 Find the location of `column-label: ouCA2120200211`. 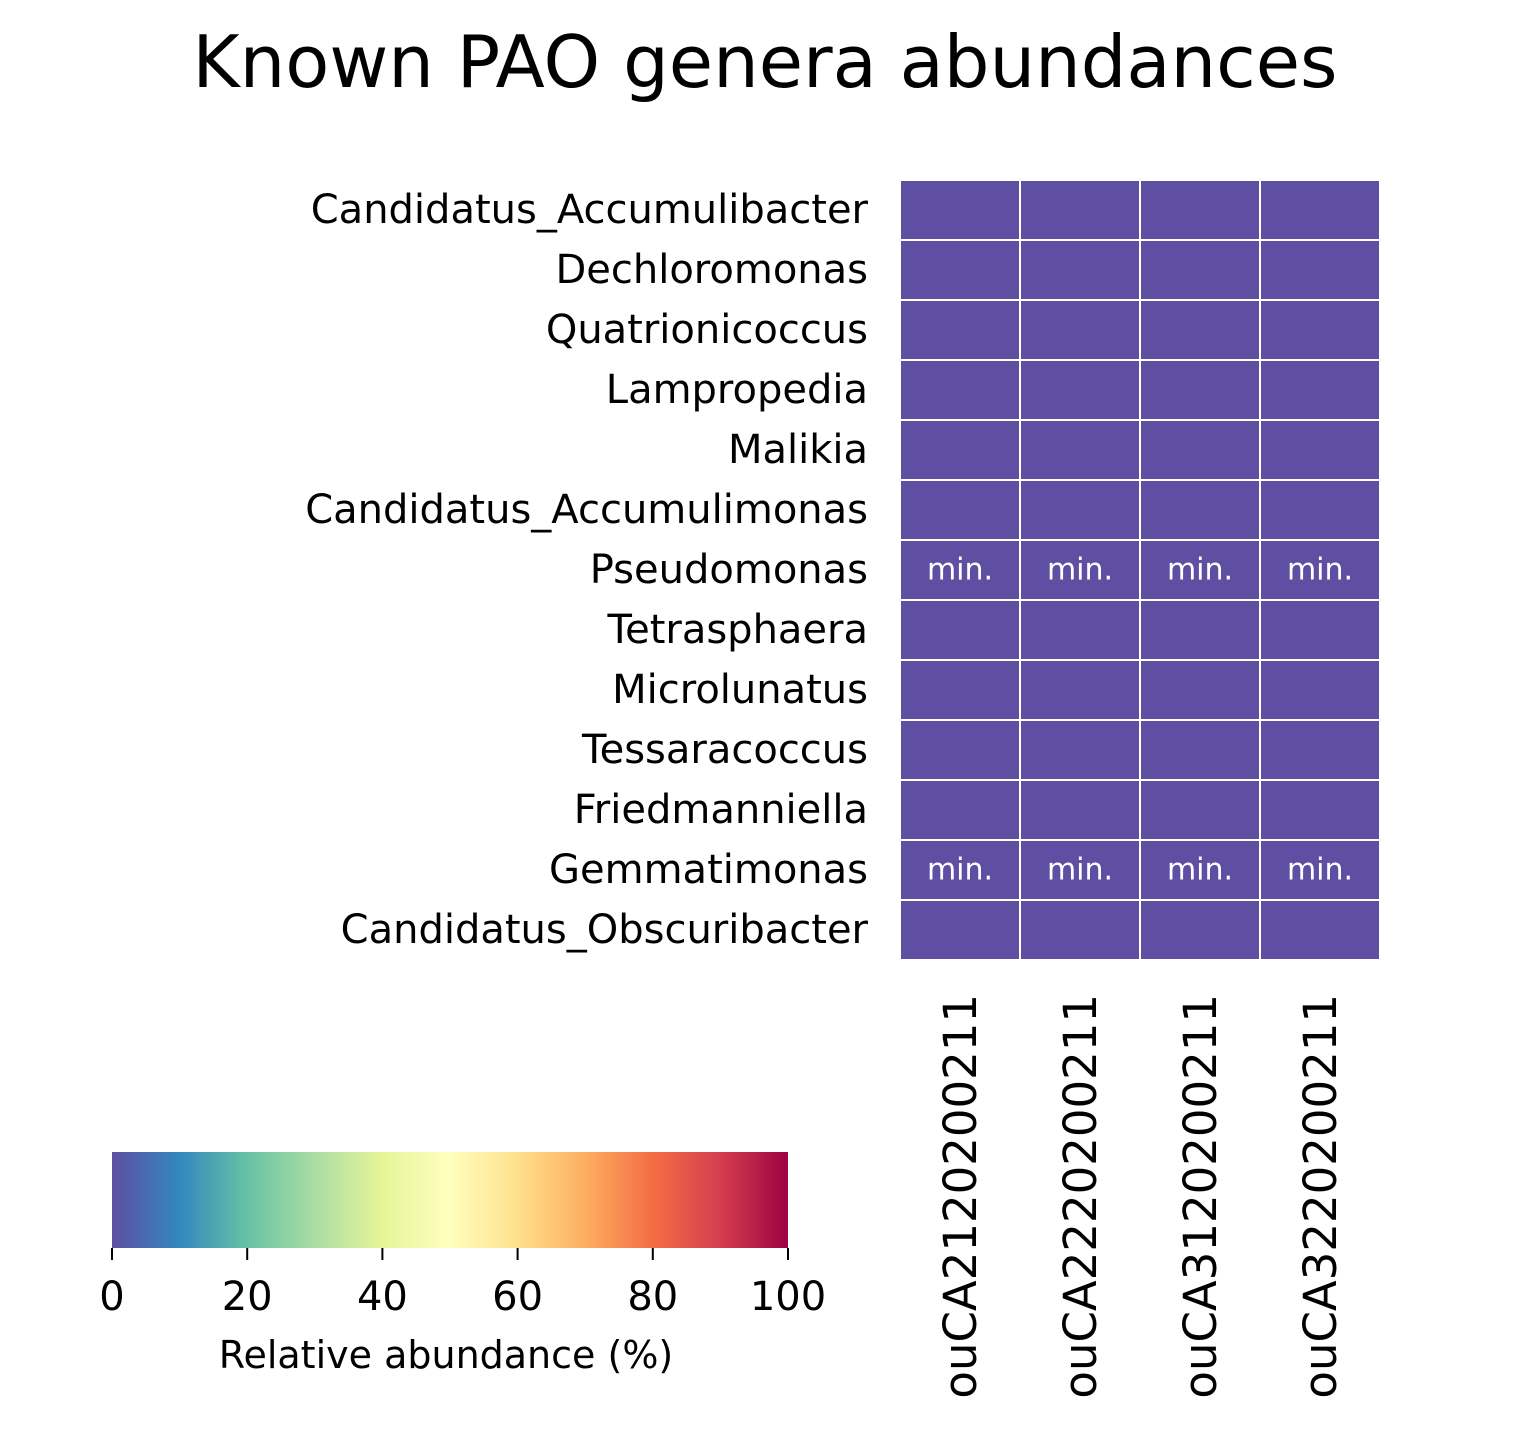

column-label: ouCA2120200211 is located at coordinates (960, 1196).